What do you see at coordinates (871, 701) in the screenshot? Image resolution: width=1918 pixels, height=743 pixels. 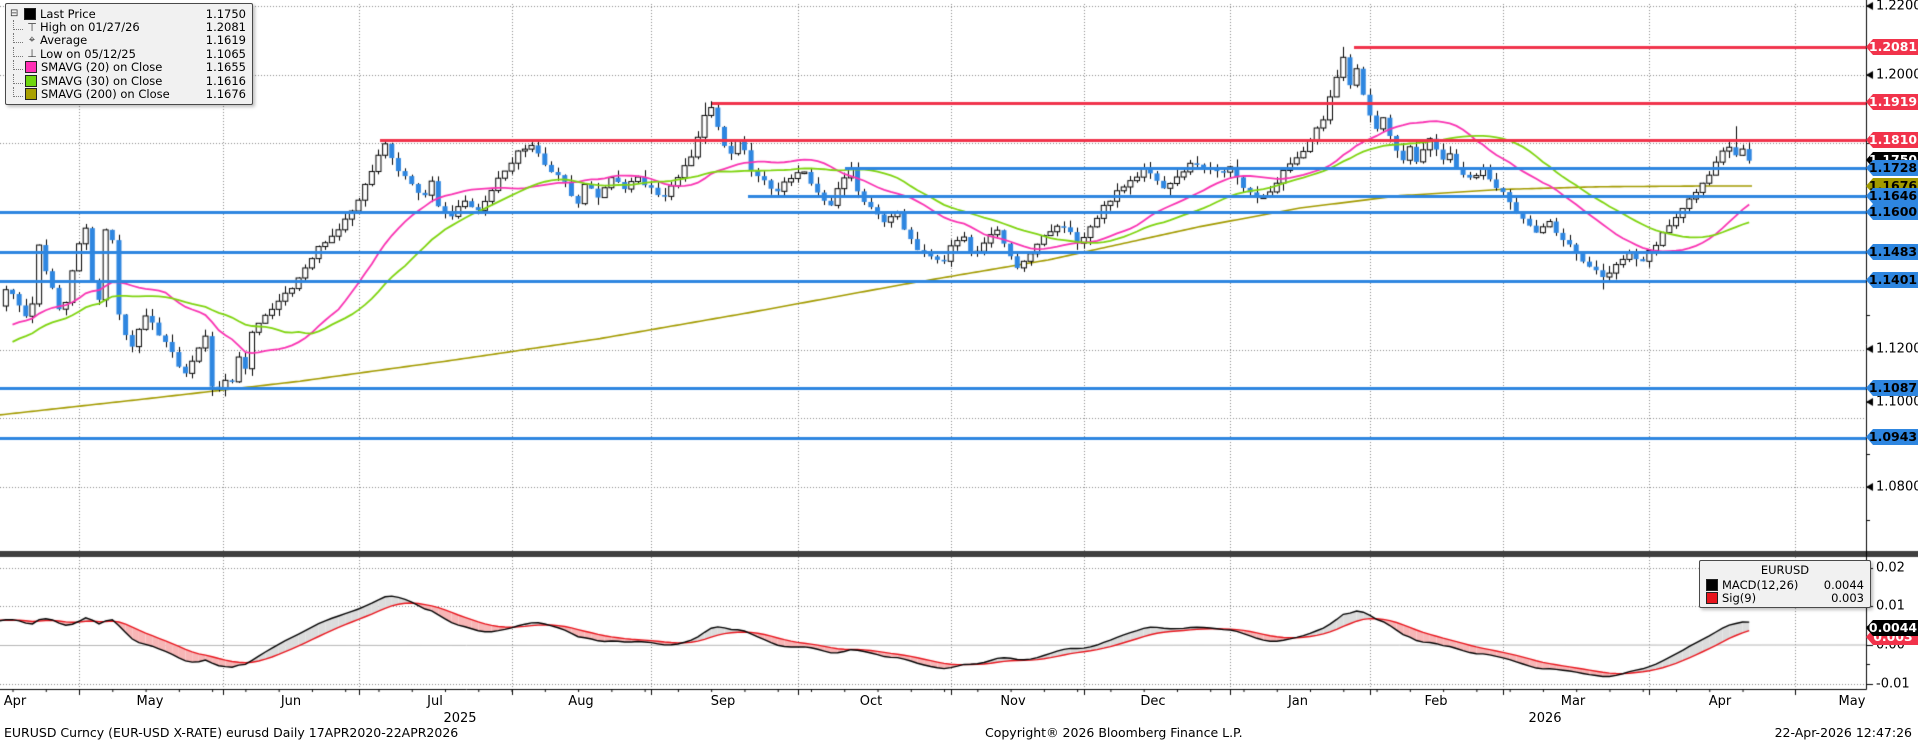 I see `month-label: Oct` at bounding box center [871, 701].